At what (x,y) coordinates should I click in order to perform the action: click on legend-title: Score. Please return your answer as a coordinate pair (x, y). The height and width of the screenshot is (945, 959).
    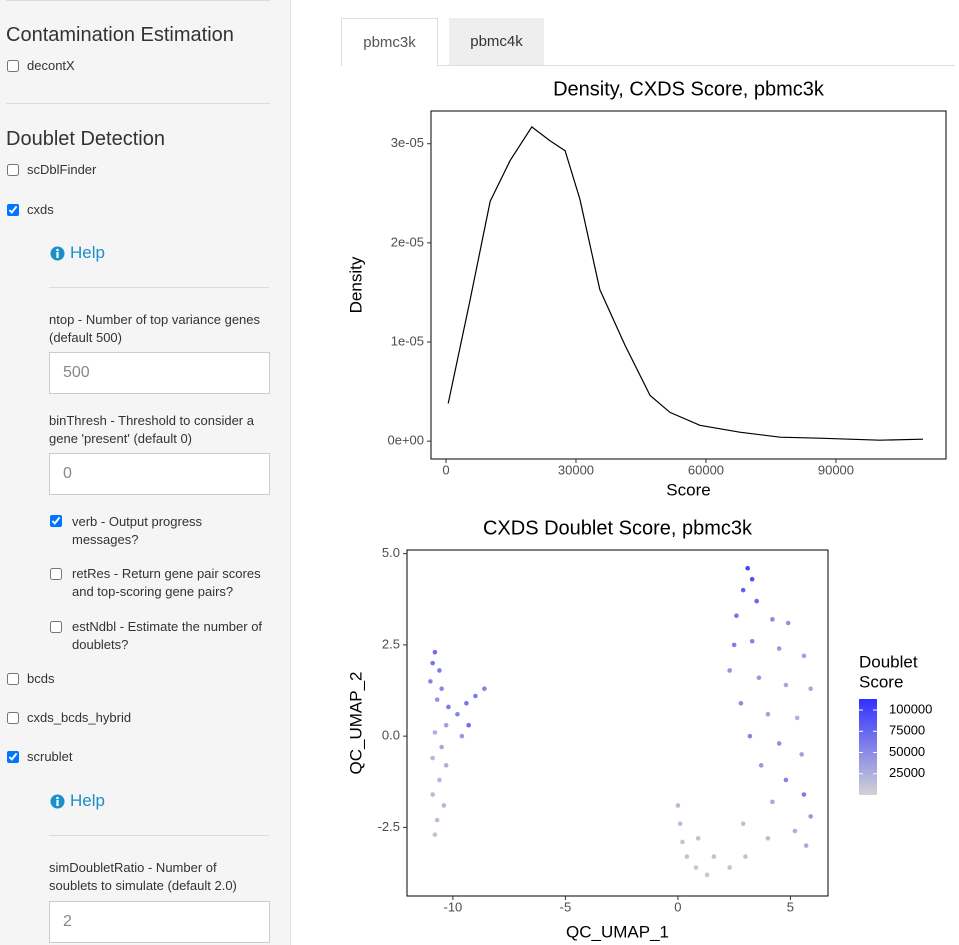
    Looking at the image, I should click on (881, 681).